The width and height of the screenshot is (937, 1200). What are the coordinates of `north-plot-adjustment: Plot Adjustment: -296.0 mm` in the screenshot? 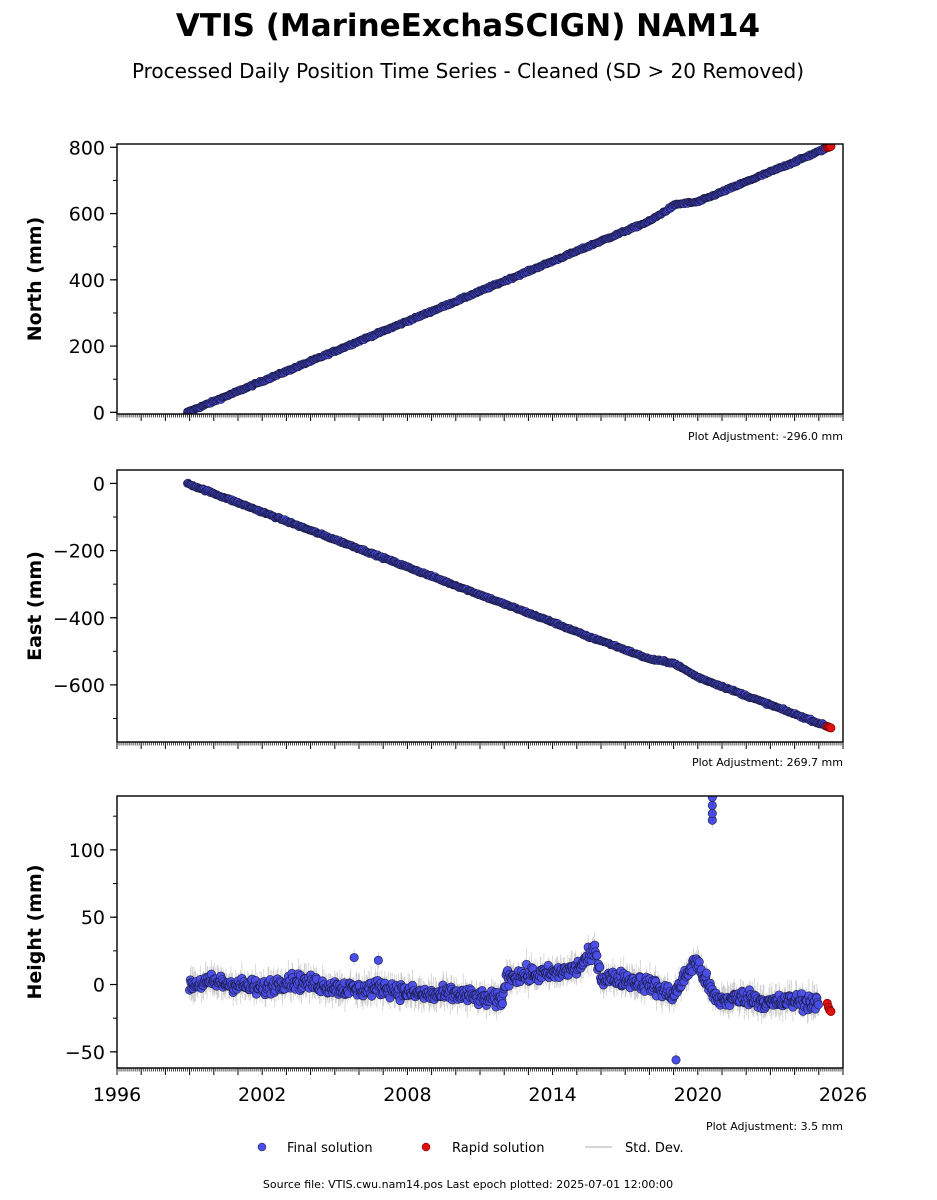 It's located at (765, 436).